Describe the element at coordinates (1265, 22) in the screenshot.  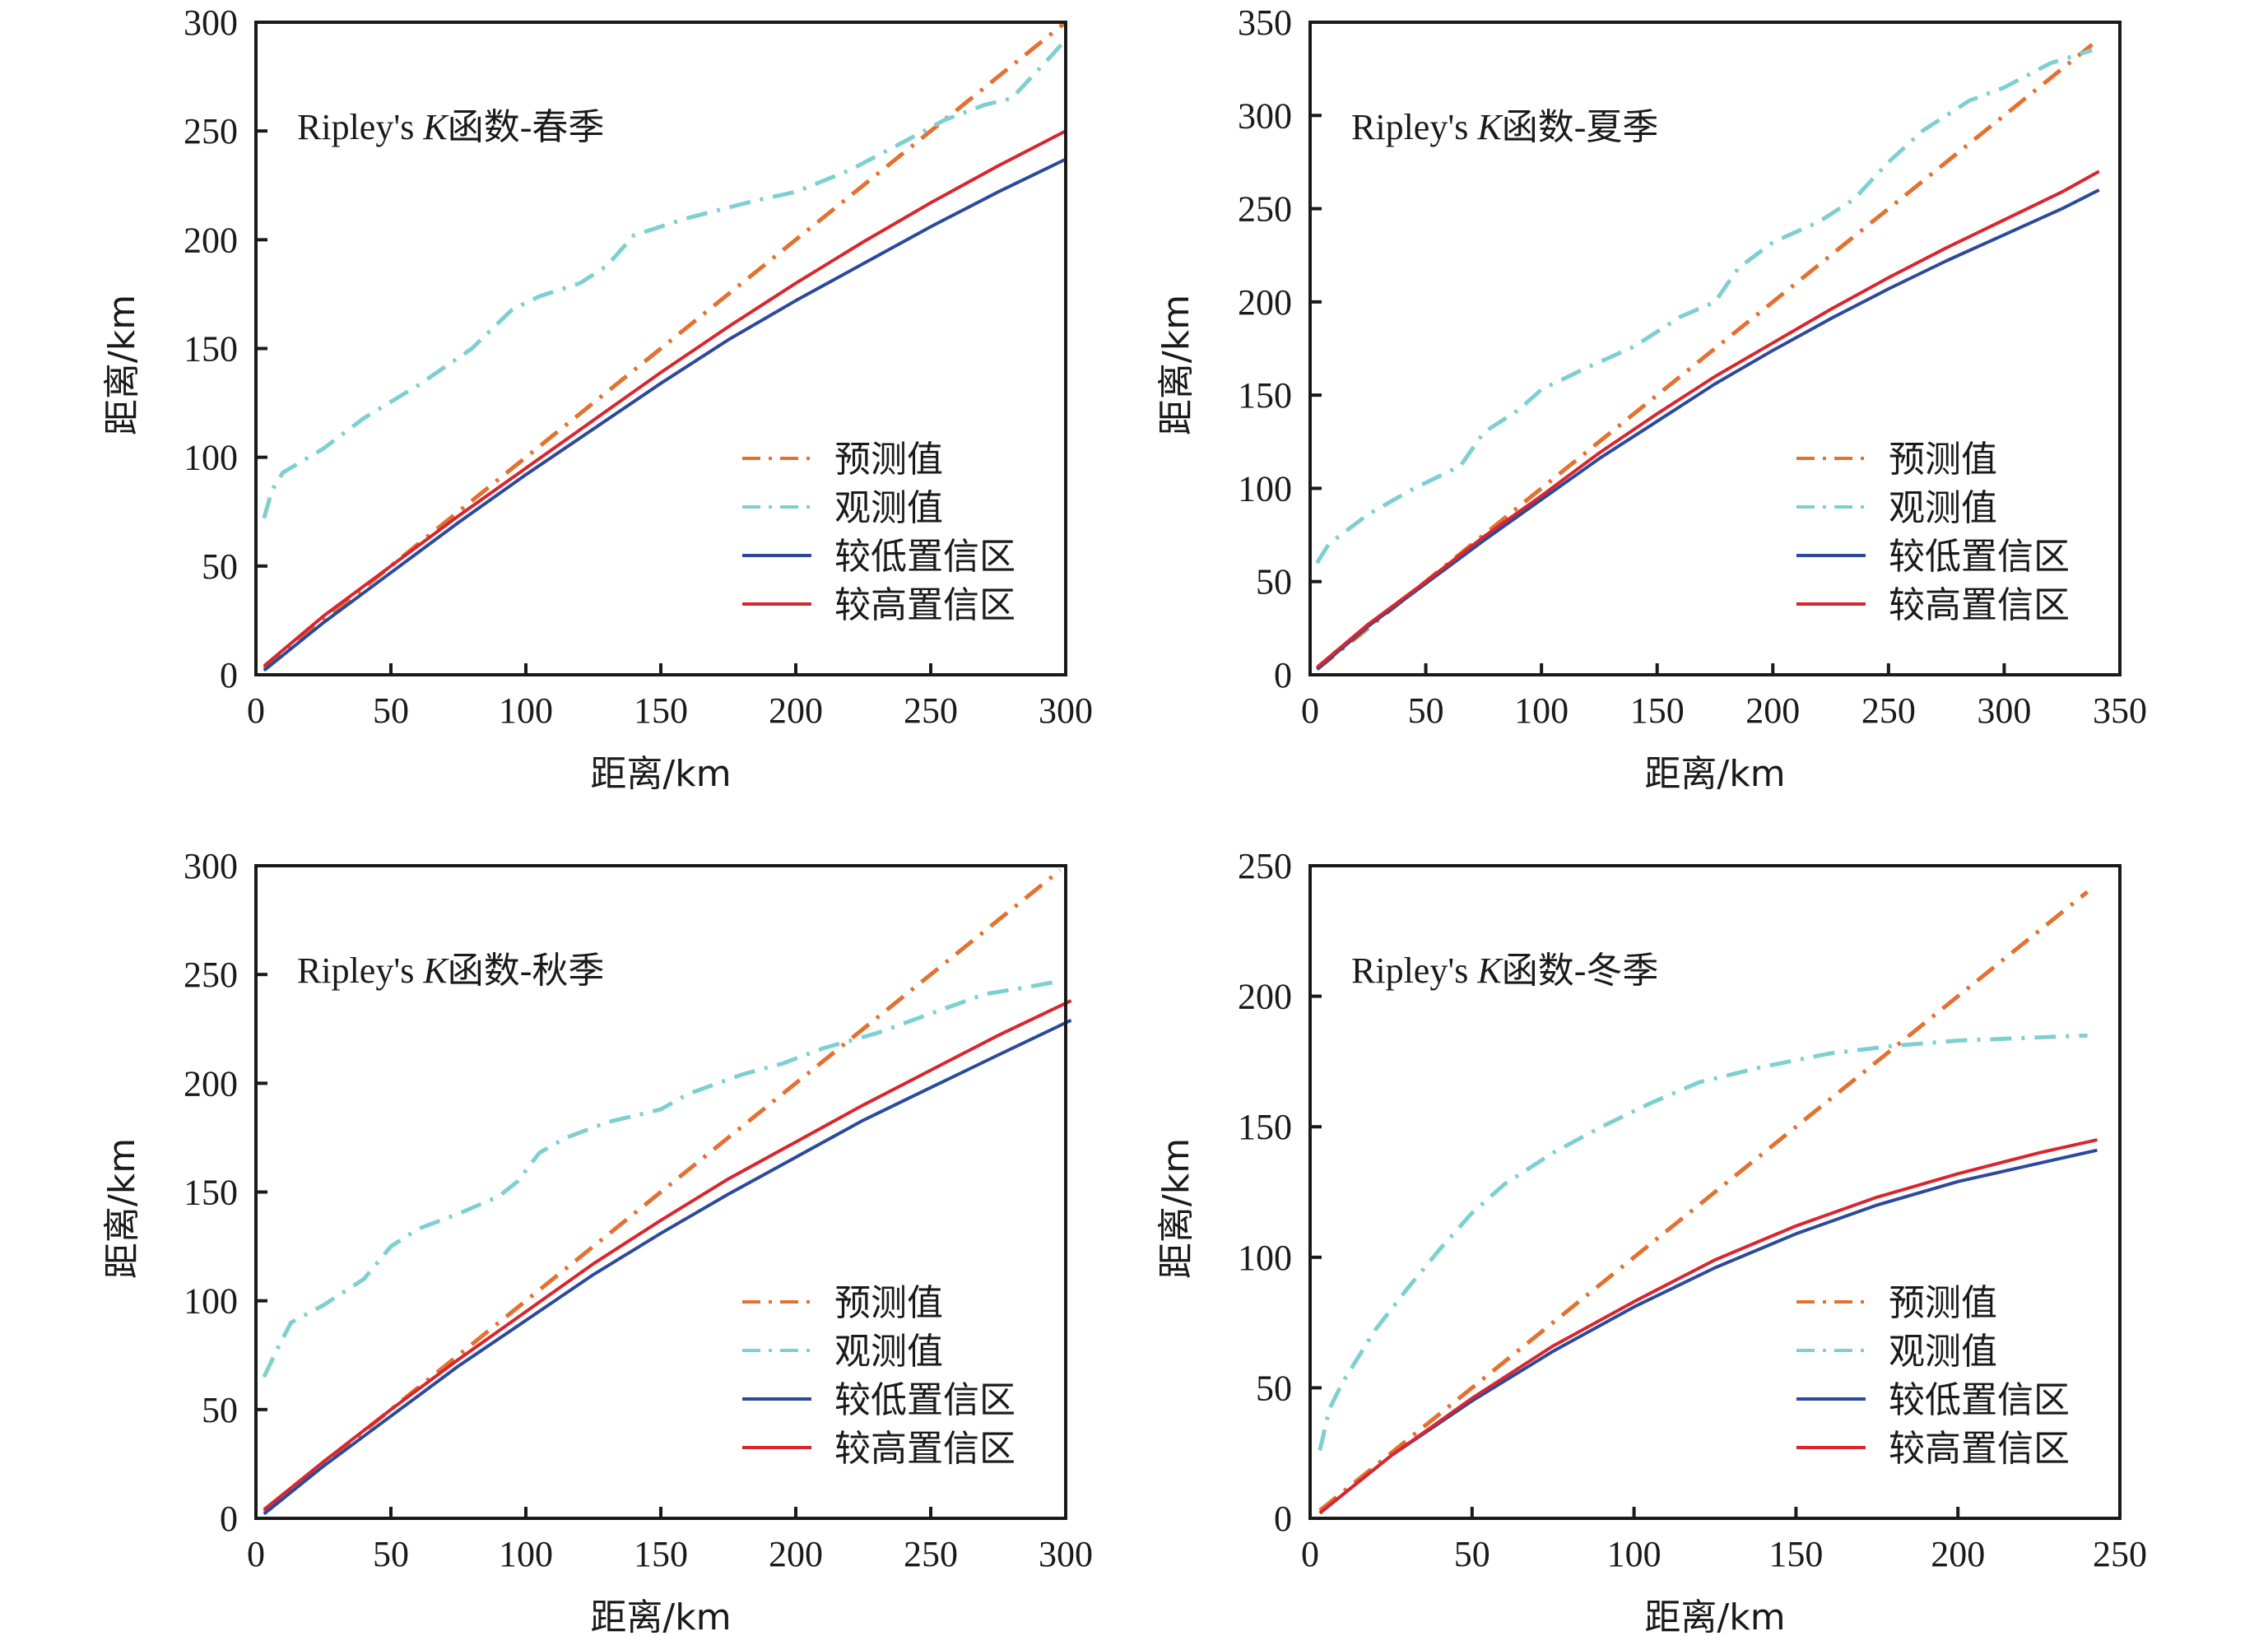
I see `y-tick-label: 350` at that location.